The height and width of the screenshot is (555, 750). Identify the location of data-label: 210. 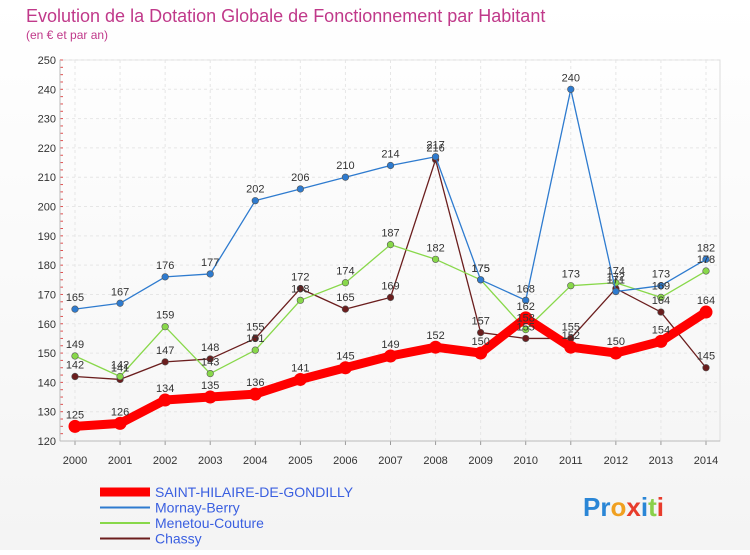
(345, 166).